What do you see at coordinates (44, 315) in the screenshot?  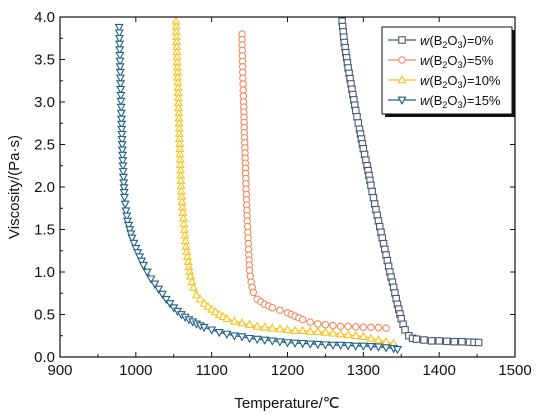 I see `y-tick-label-1: 0.5` at bounding box center [44, 315].